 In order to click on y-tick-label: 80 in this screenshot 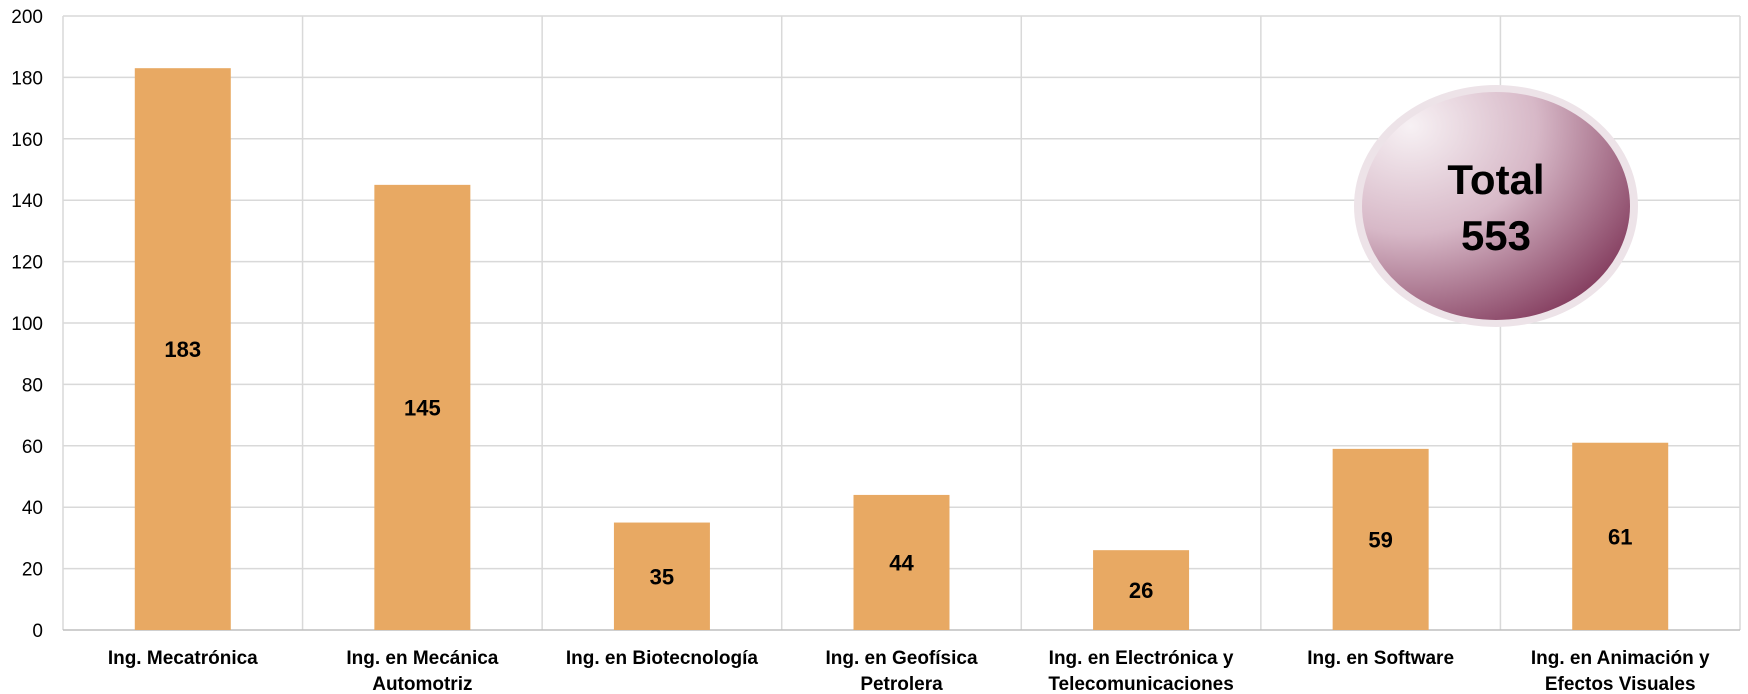, I will do `click(32, 385)`.